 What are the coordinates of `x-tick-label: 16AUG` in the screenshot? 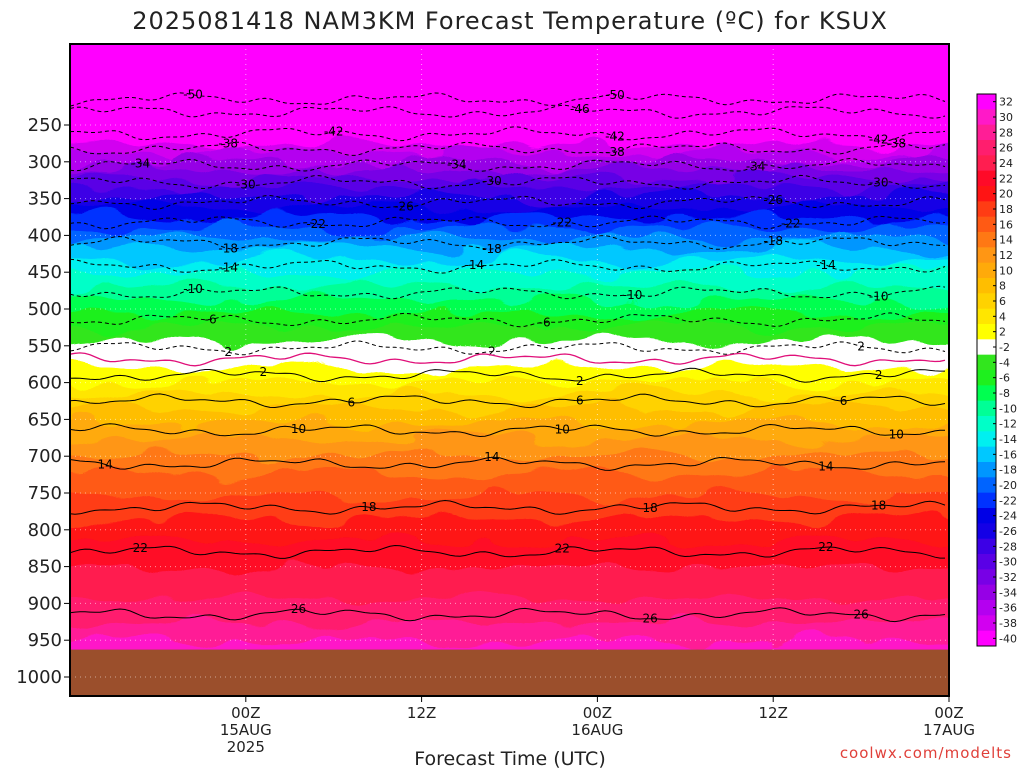 It's located at (597, 730).